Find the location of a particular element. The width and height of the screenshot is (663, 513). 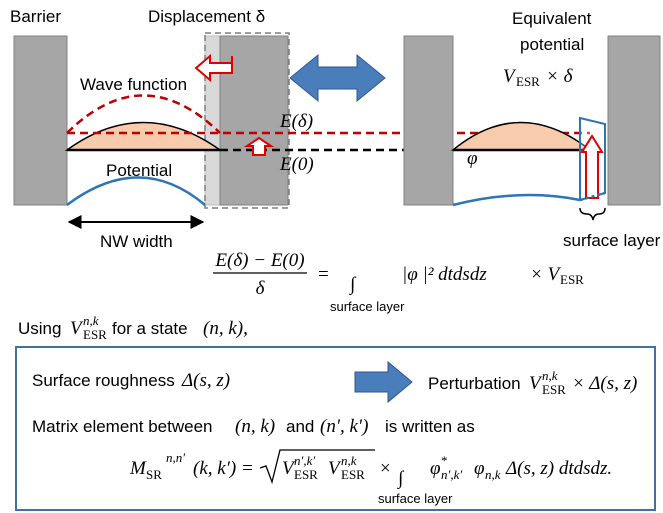

label: φ is located at coordinates (472, 158).